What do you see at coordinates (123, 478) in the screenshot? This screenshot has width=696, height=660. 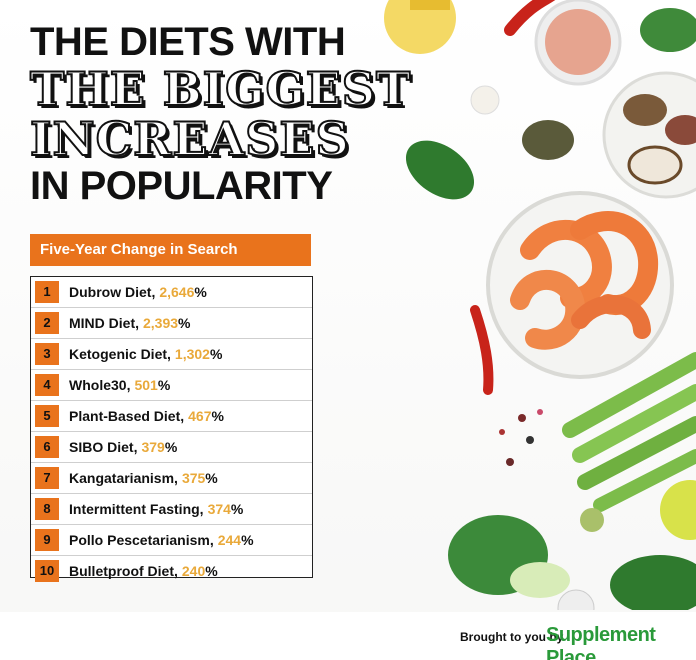 I see `diet-name: Kangatarianism,` at bounding box center [123, 478].